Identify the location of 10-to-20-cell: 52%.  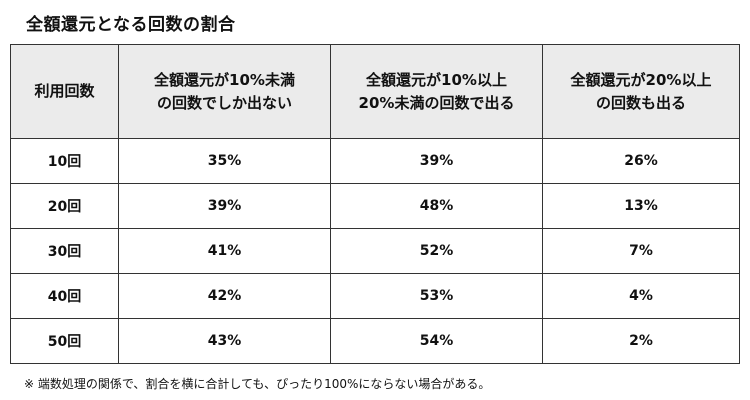
(436, 251).